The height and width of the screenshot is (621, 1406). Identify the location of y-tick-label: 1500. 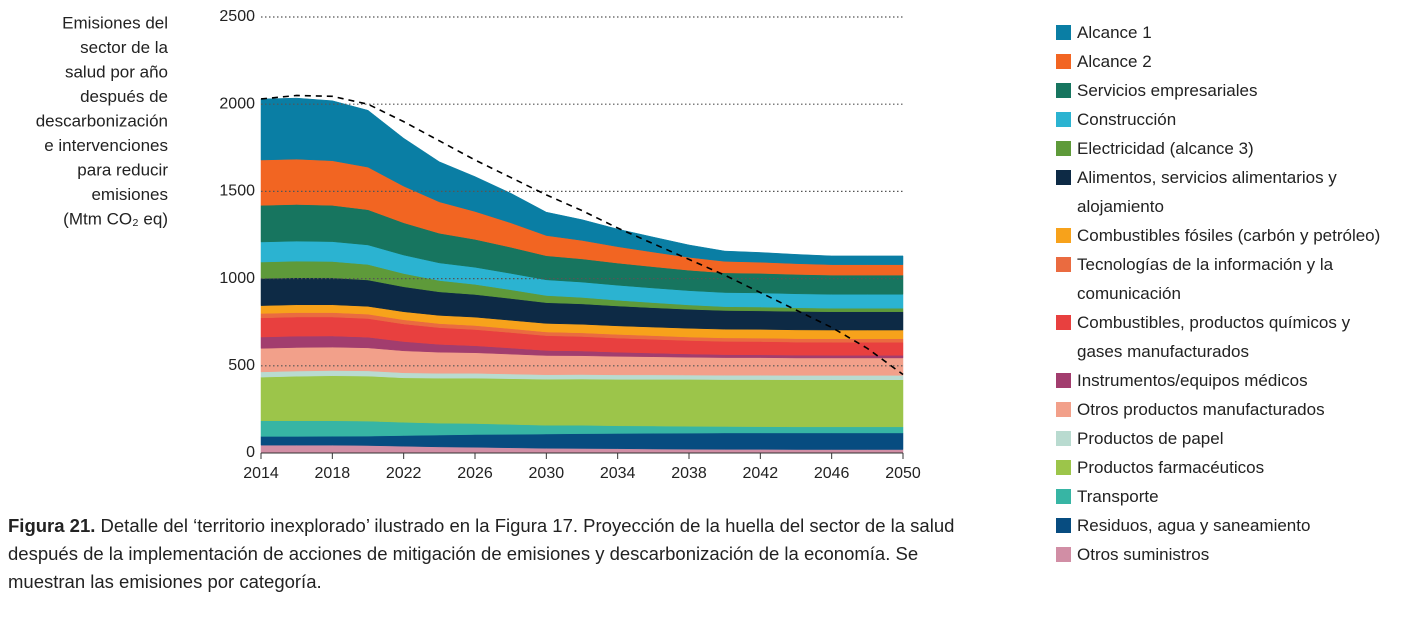
(237, 191).